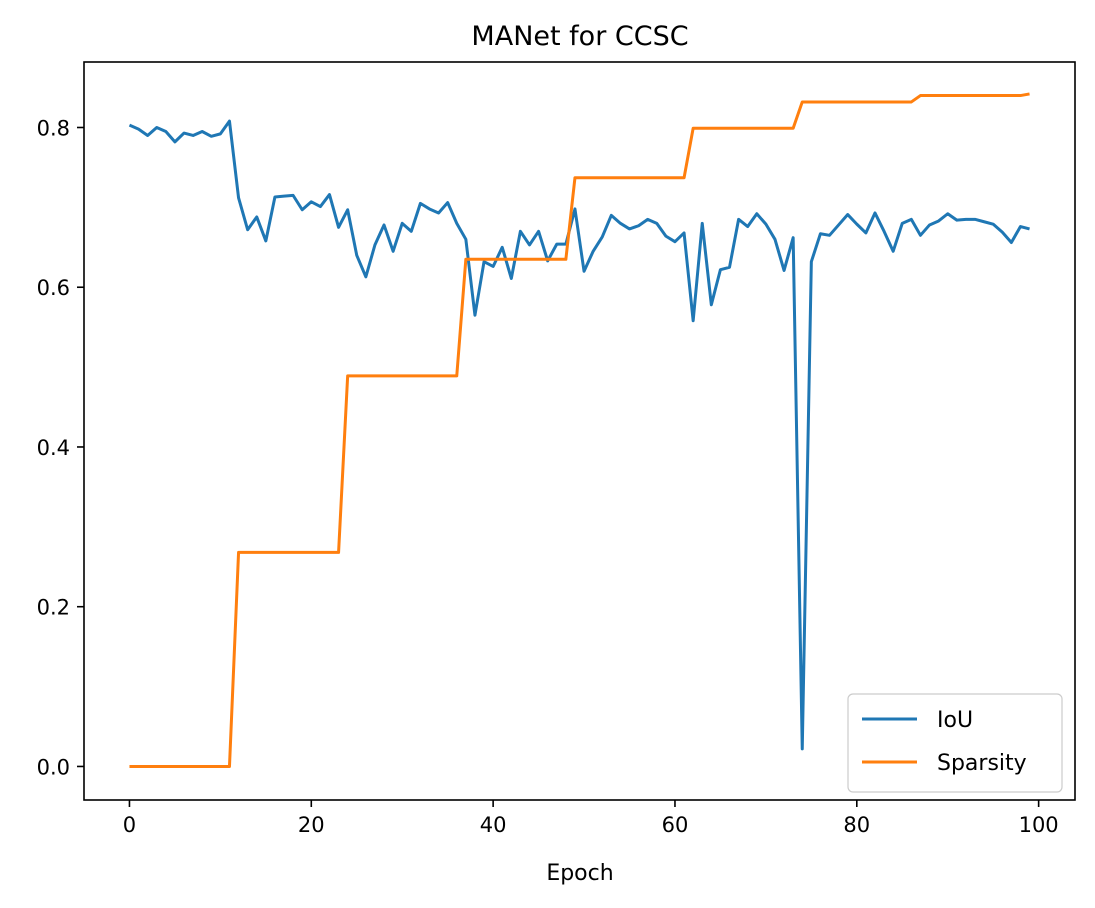 This screenshot has height=908, width=1095. What do you see at coordinates (53, 448) in the screenshot?
I see `y-tick-label: 0.4` at bounding box center [53, 448].